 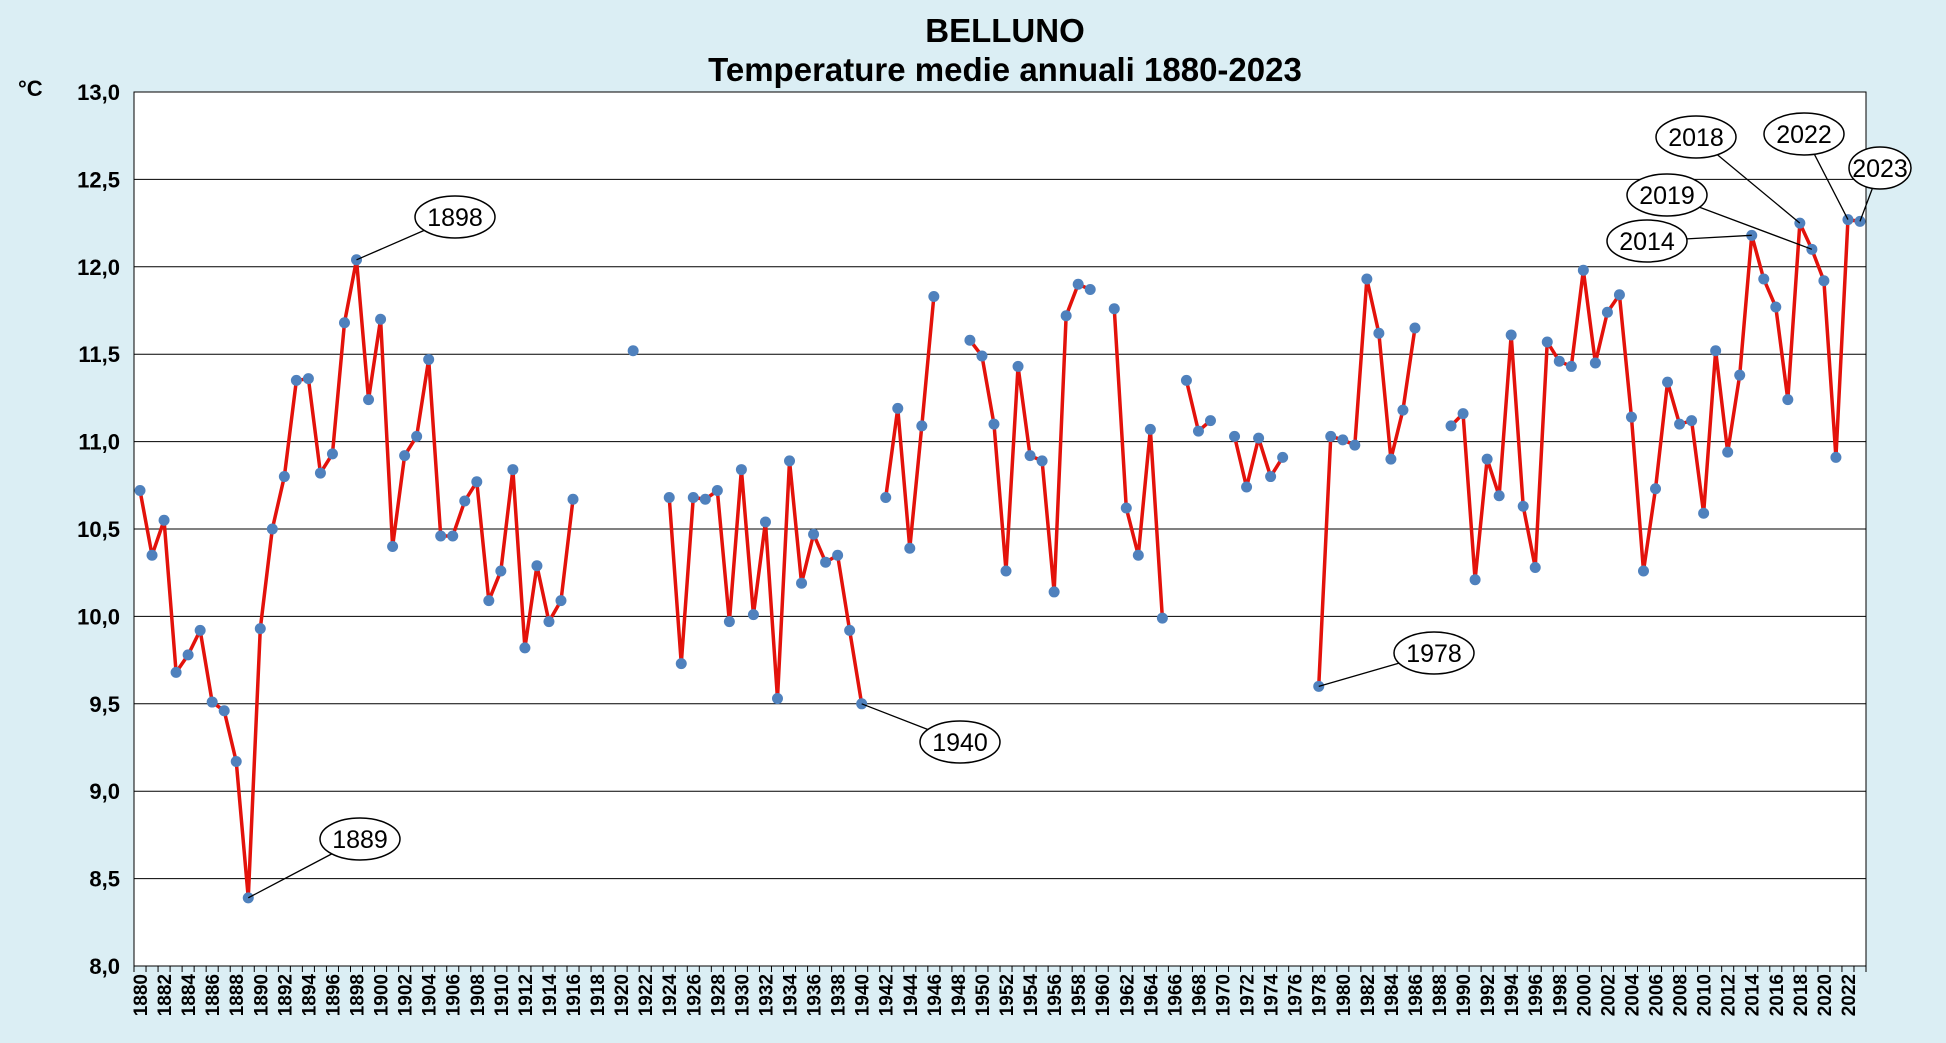 I want to click on x-tick-label: 2006, so click(x=1657, y=995).